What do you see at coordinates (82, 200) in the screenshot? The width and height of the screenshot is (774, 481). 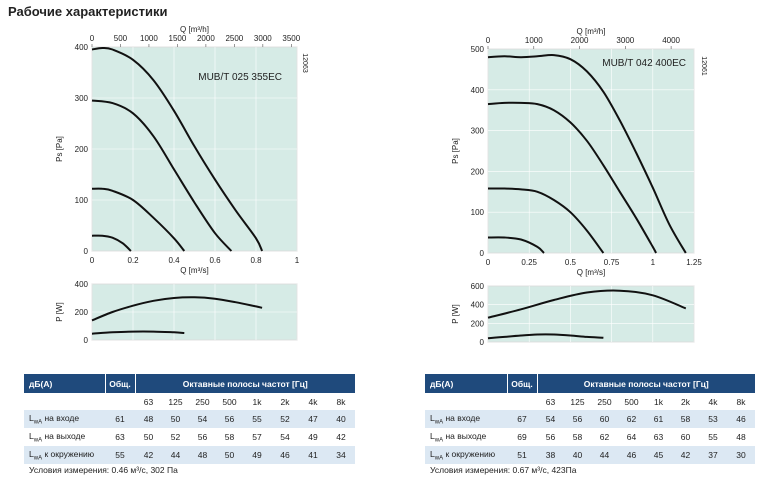 I see `y-tick-label: 100` at bounding box center [82, 200].